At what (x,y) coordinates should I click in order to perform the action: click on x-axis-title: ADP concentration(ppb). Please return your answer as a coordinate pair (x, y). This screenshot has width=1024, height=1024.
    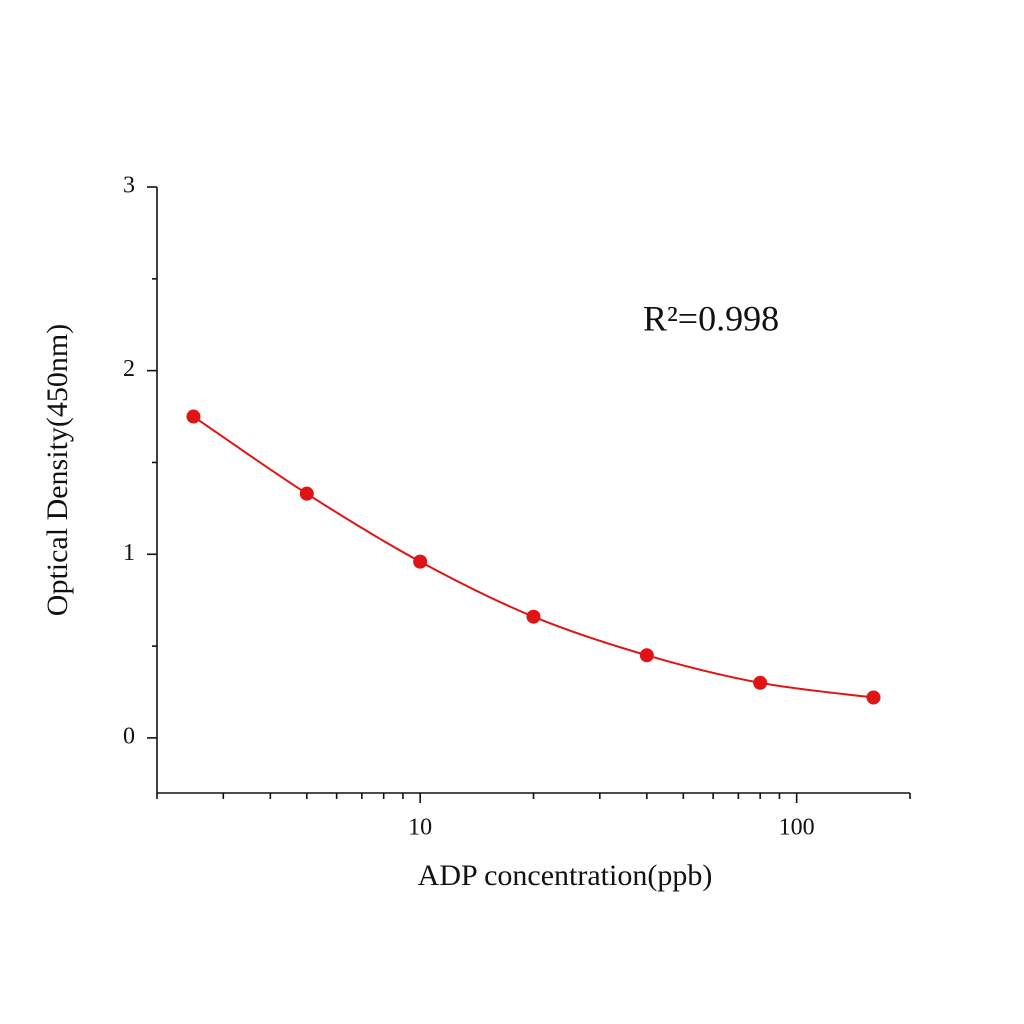
    Looking at the image, I should click on (565, 875).